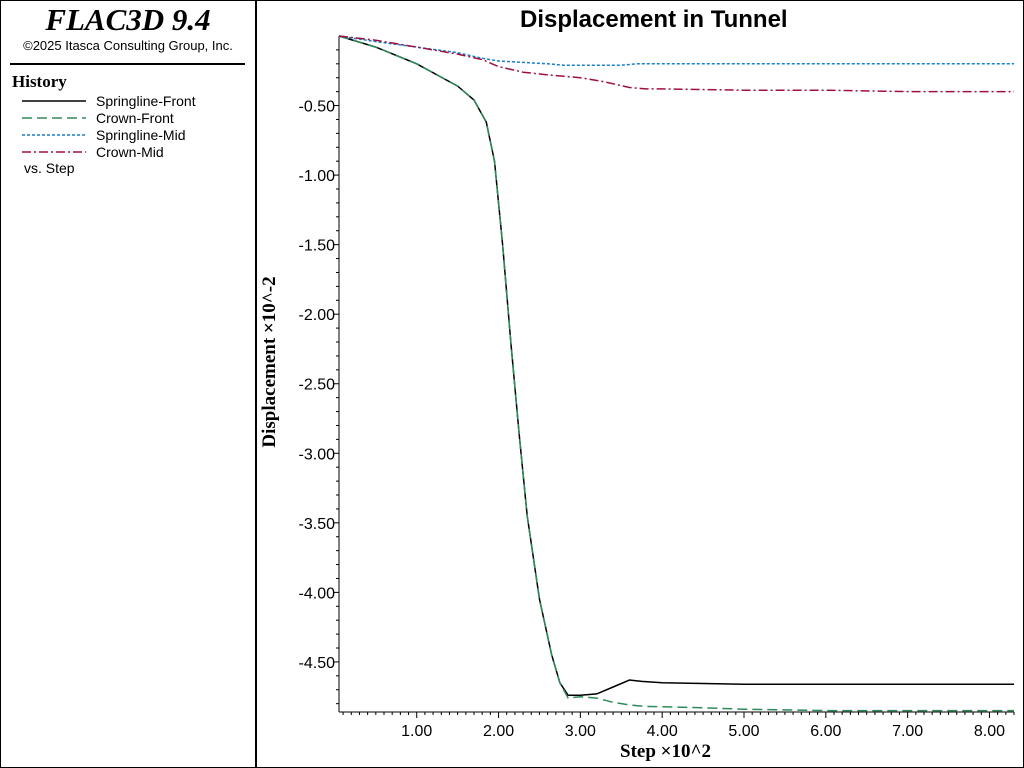 The width and height of the screenshot is (1024, 768). Describe the element at coordinates (54, 134) in the screenshot. I see `legend-swatch-springline-mid` at that location.